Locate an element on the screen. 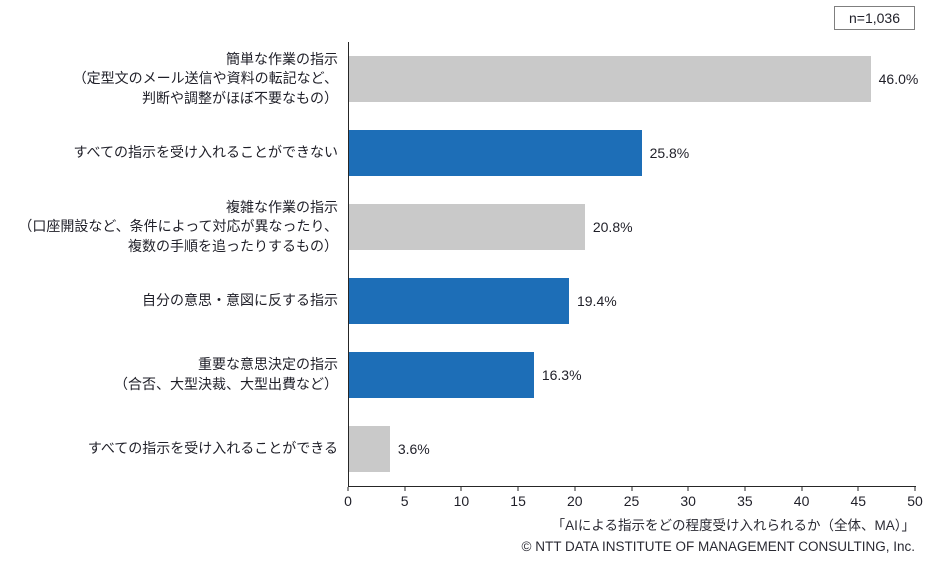 This screenshot has width=943, height=569. sample-size-label: n=1,036 is located at coordinates (874, 18).